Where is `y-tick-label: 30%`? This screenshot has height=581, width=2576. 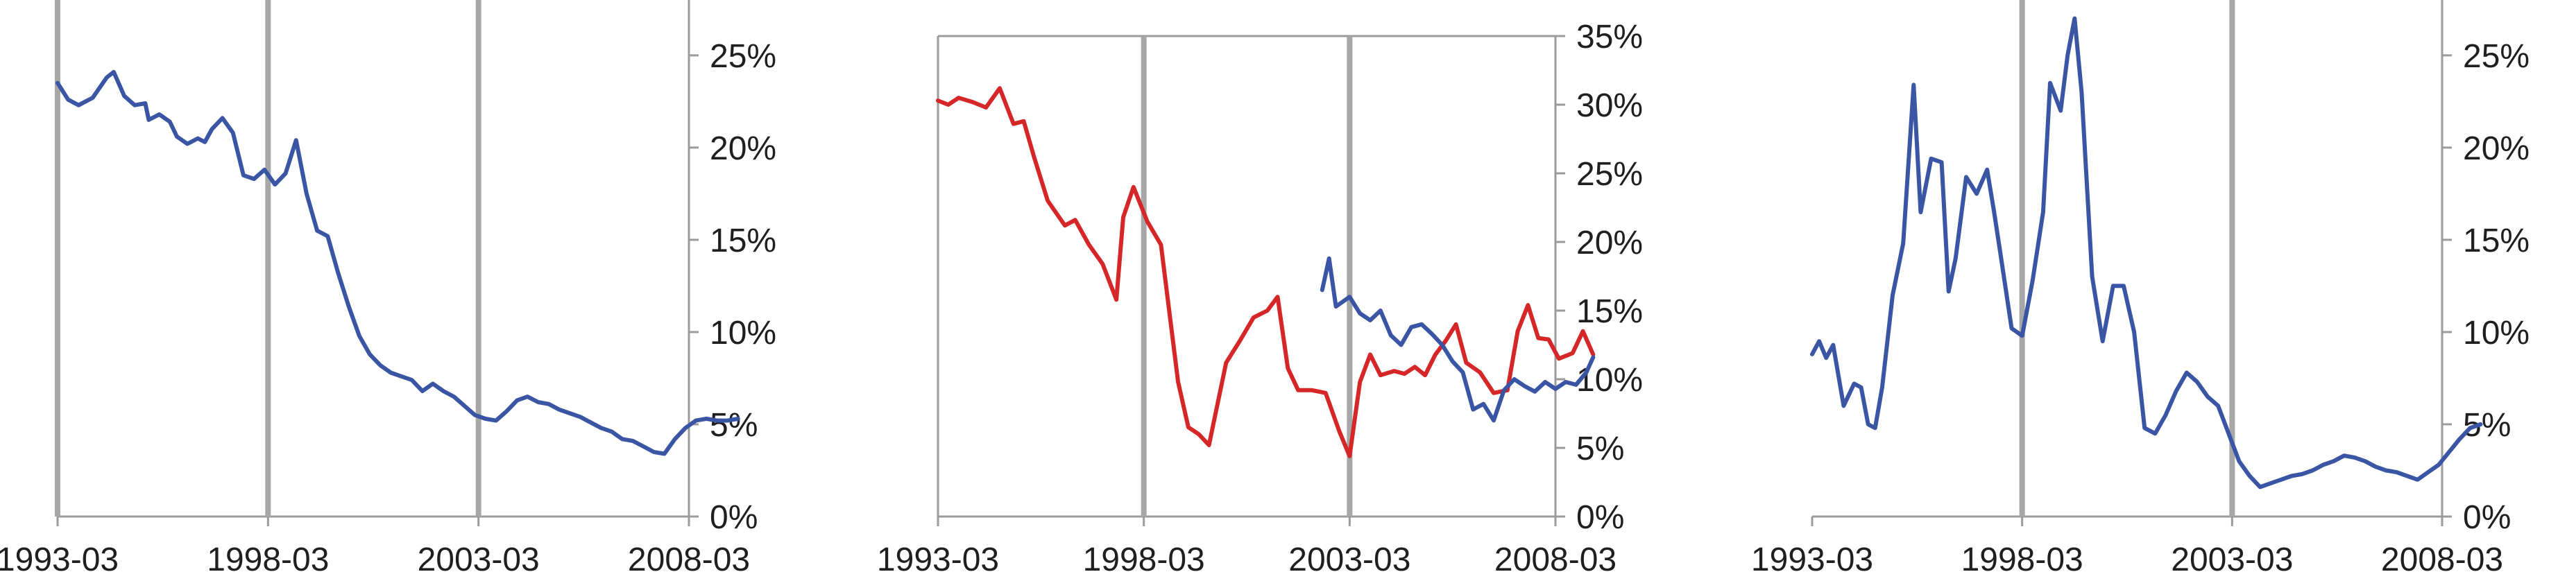
y-tick-label: 30% is located at coordinates (1609, 106).